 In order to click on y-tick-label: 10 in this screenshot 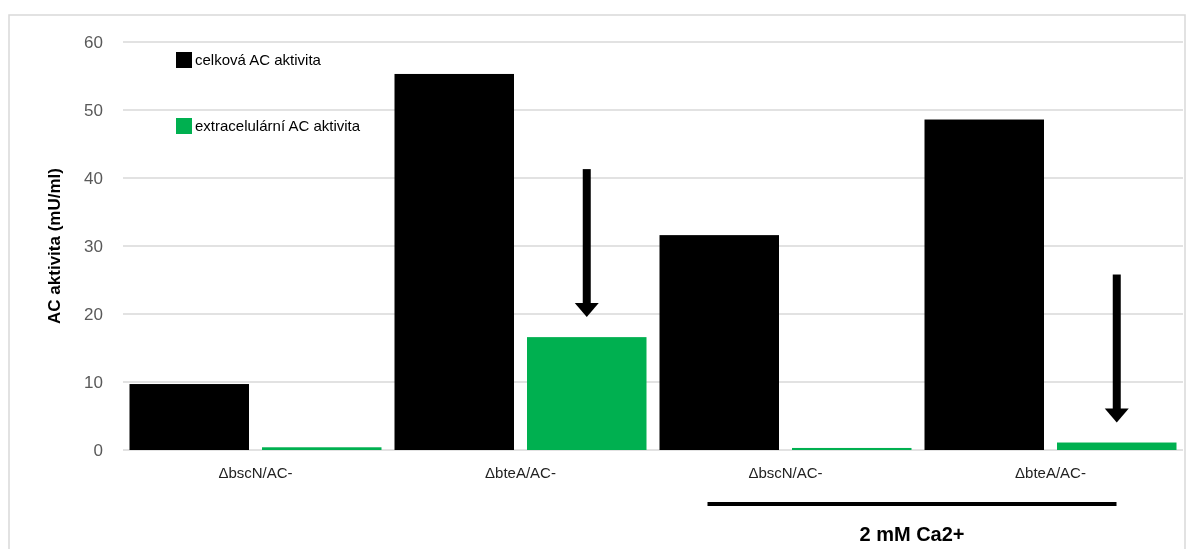, I will do `click(93, 382)`.